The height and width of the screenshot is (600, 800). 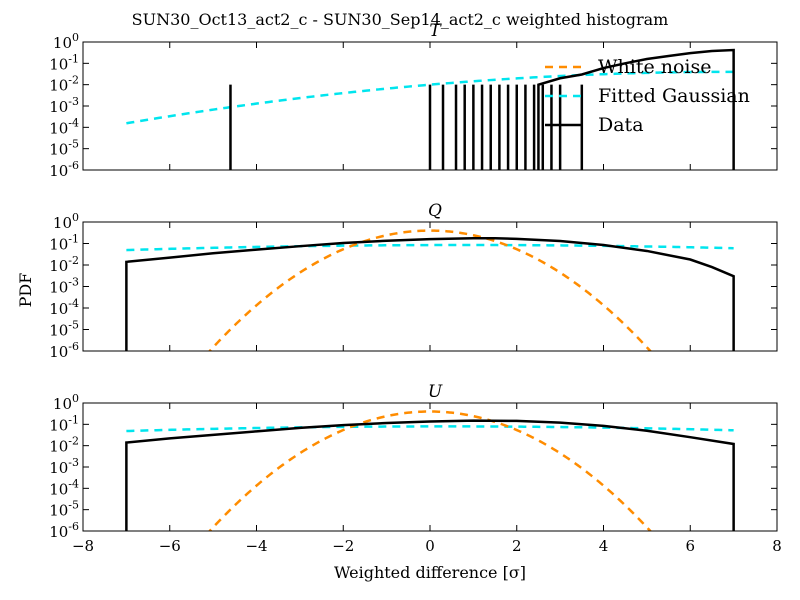 I want to click on x-tick-label: 8, so click(x=777, y=546).